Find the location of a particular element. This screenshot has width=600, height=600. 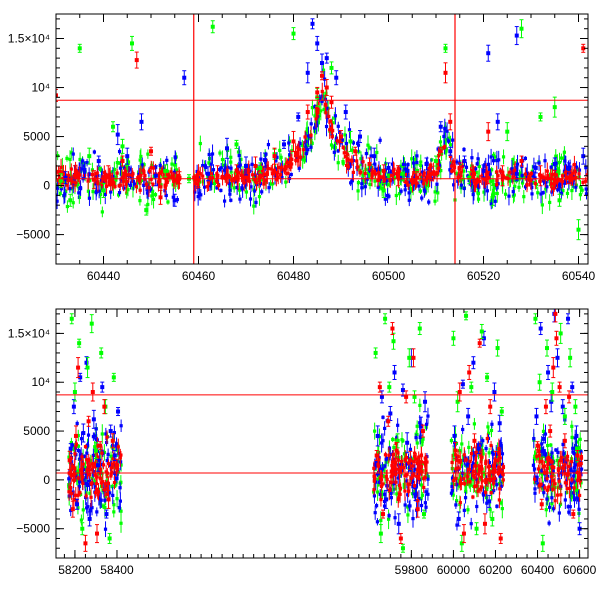

y-tick-label: 0 is located at coordinates (46, 186).